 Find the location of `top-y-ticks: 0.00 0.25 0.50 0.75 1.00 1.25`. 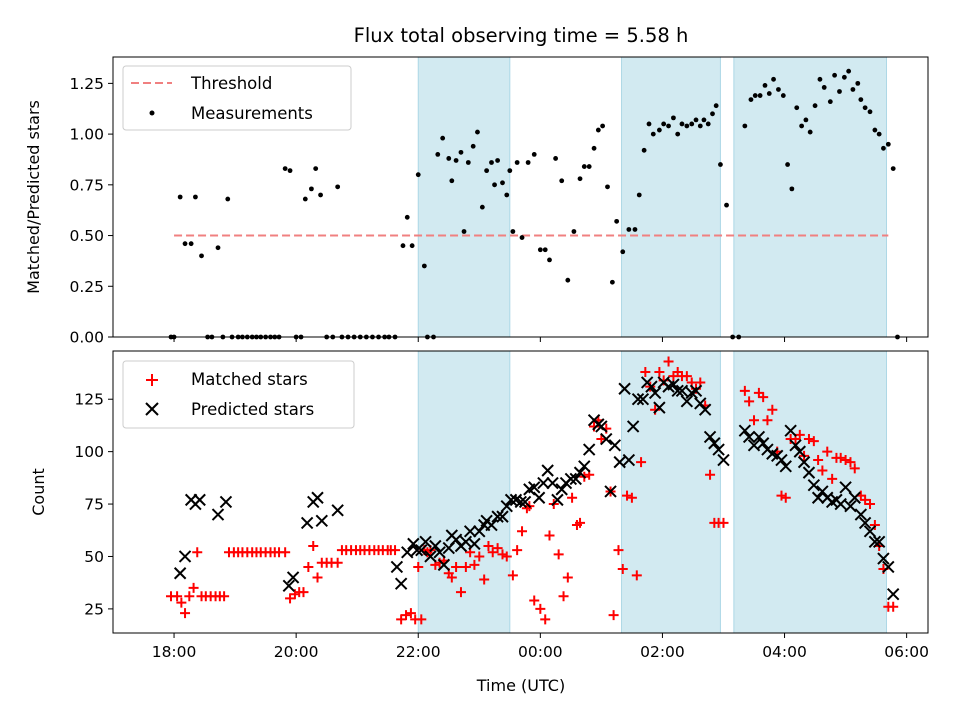

top-y-ticks: 0.00 0.25 0.50 0.75 1.00 1.25 is located at coordinates (91, 211).